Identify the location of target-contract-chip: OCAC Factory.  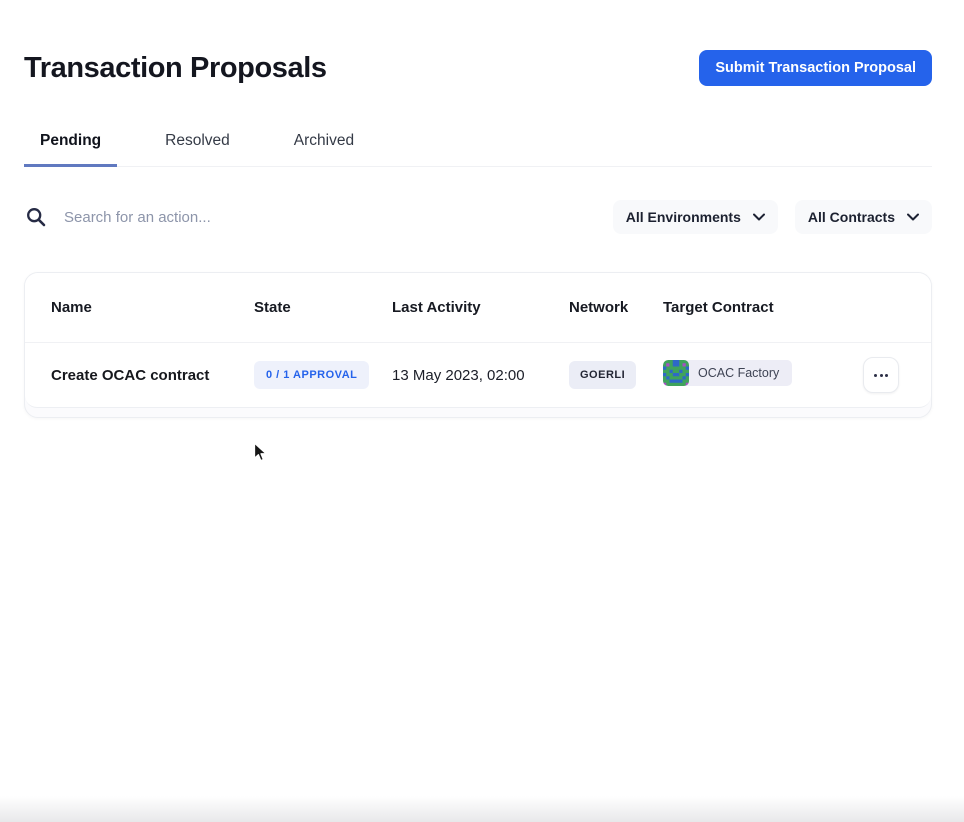
(728, 373).